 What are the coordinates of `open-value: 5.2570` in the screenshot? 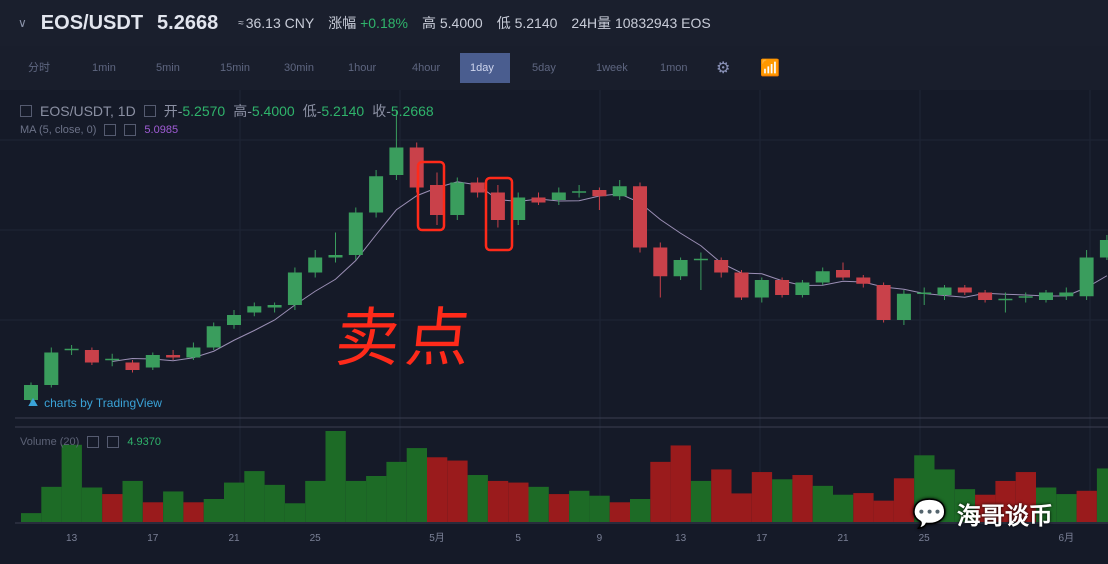 It's located at (204, 111).